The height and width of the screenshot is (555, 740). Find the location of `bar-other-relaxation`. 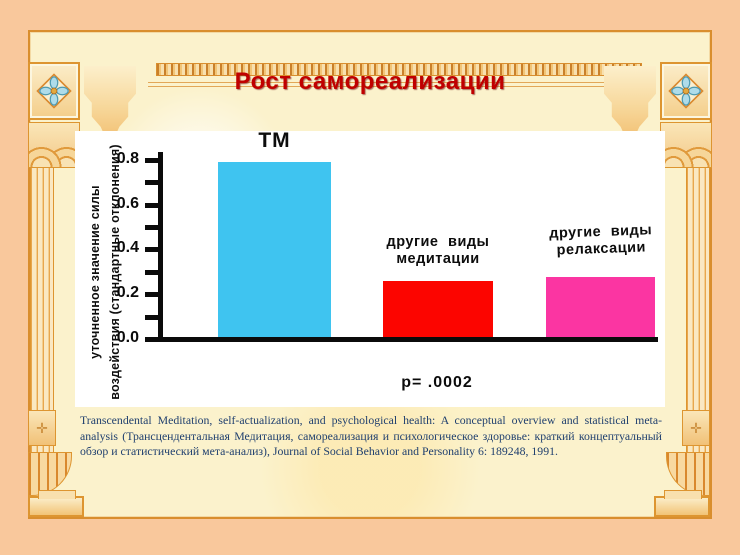

bar-other-relaxation is located at coordinates (600, 307).